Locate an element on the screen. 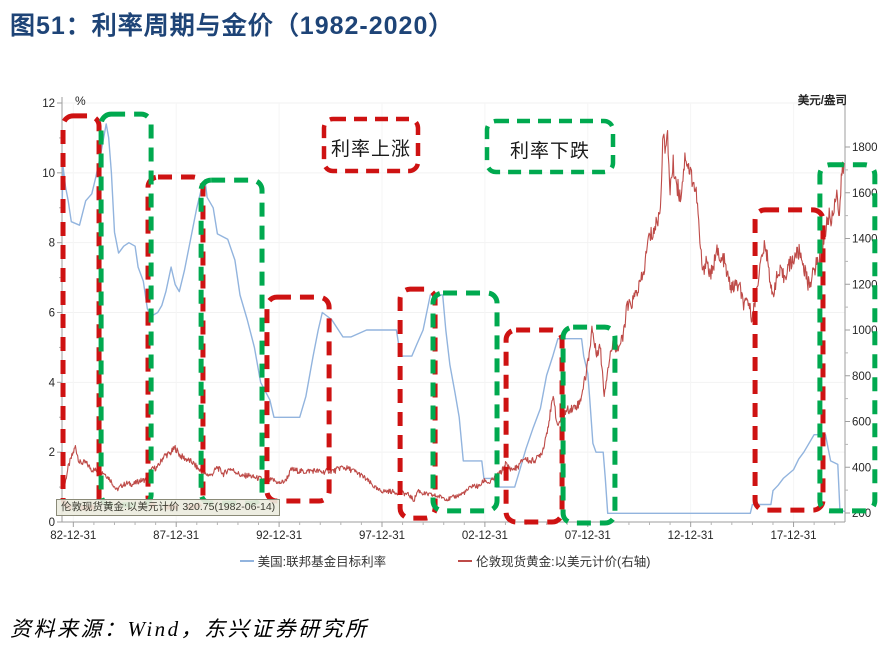 The height and width of the screenshot is (654, 890). right-axis-unit-label: 美元/盎司 is located at coordinates (822, 101).